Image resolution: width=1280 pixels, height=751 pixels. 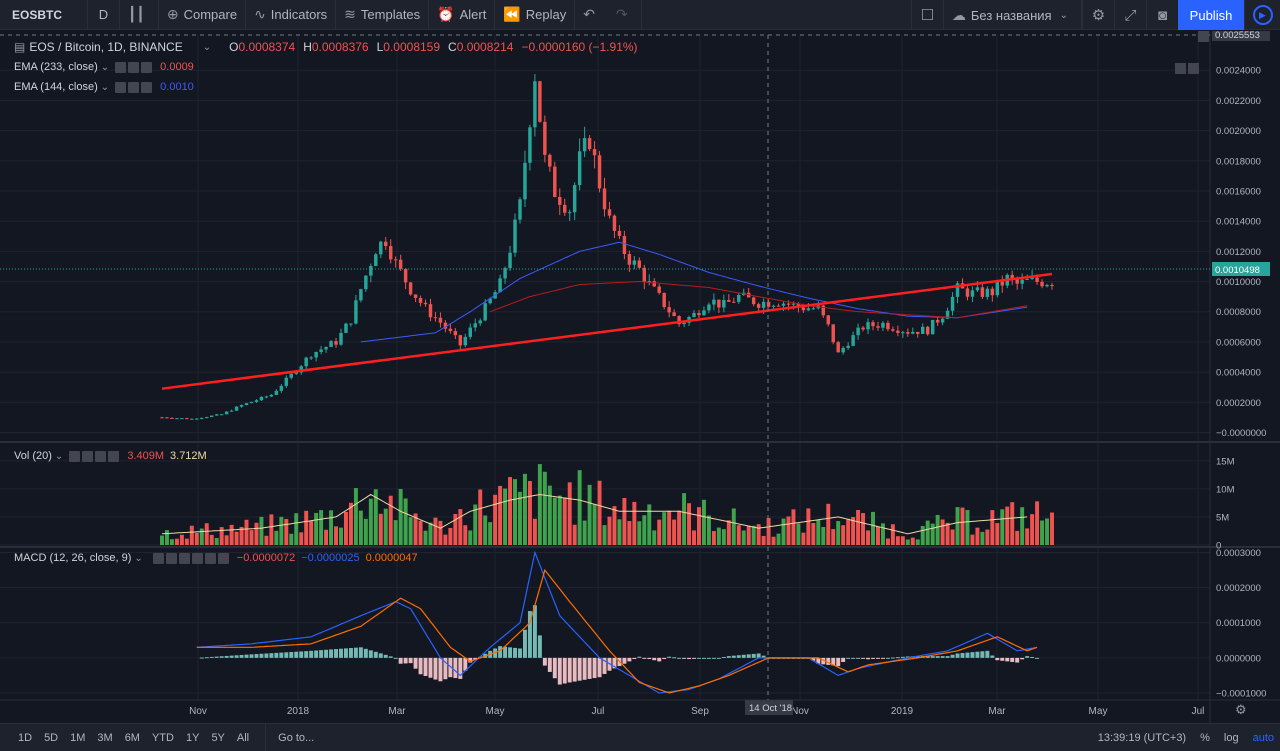 What do you see at coordinates (1262, 15) in the screenshot?
I see `play-button: ▶` at bounding box center [1262, 15].